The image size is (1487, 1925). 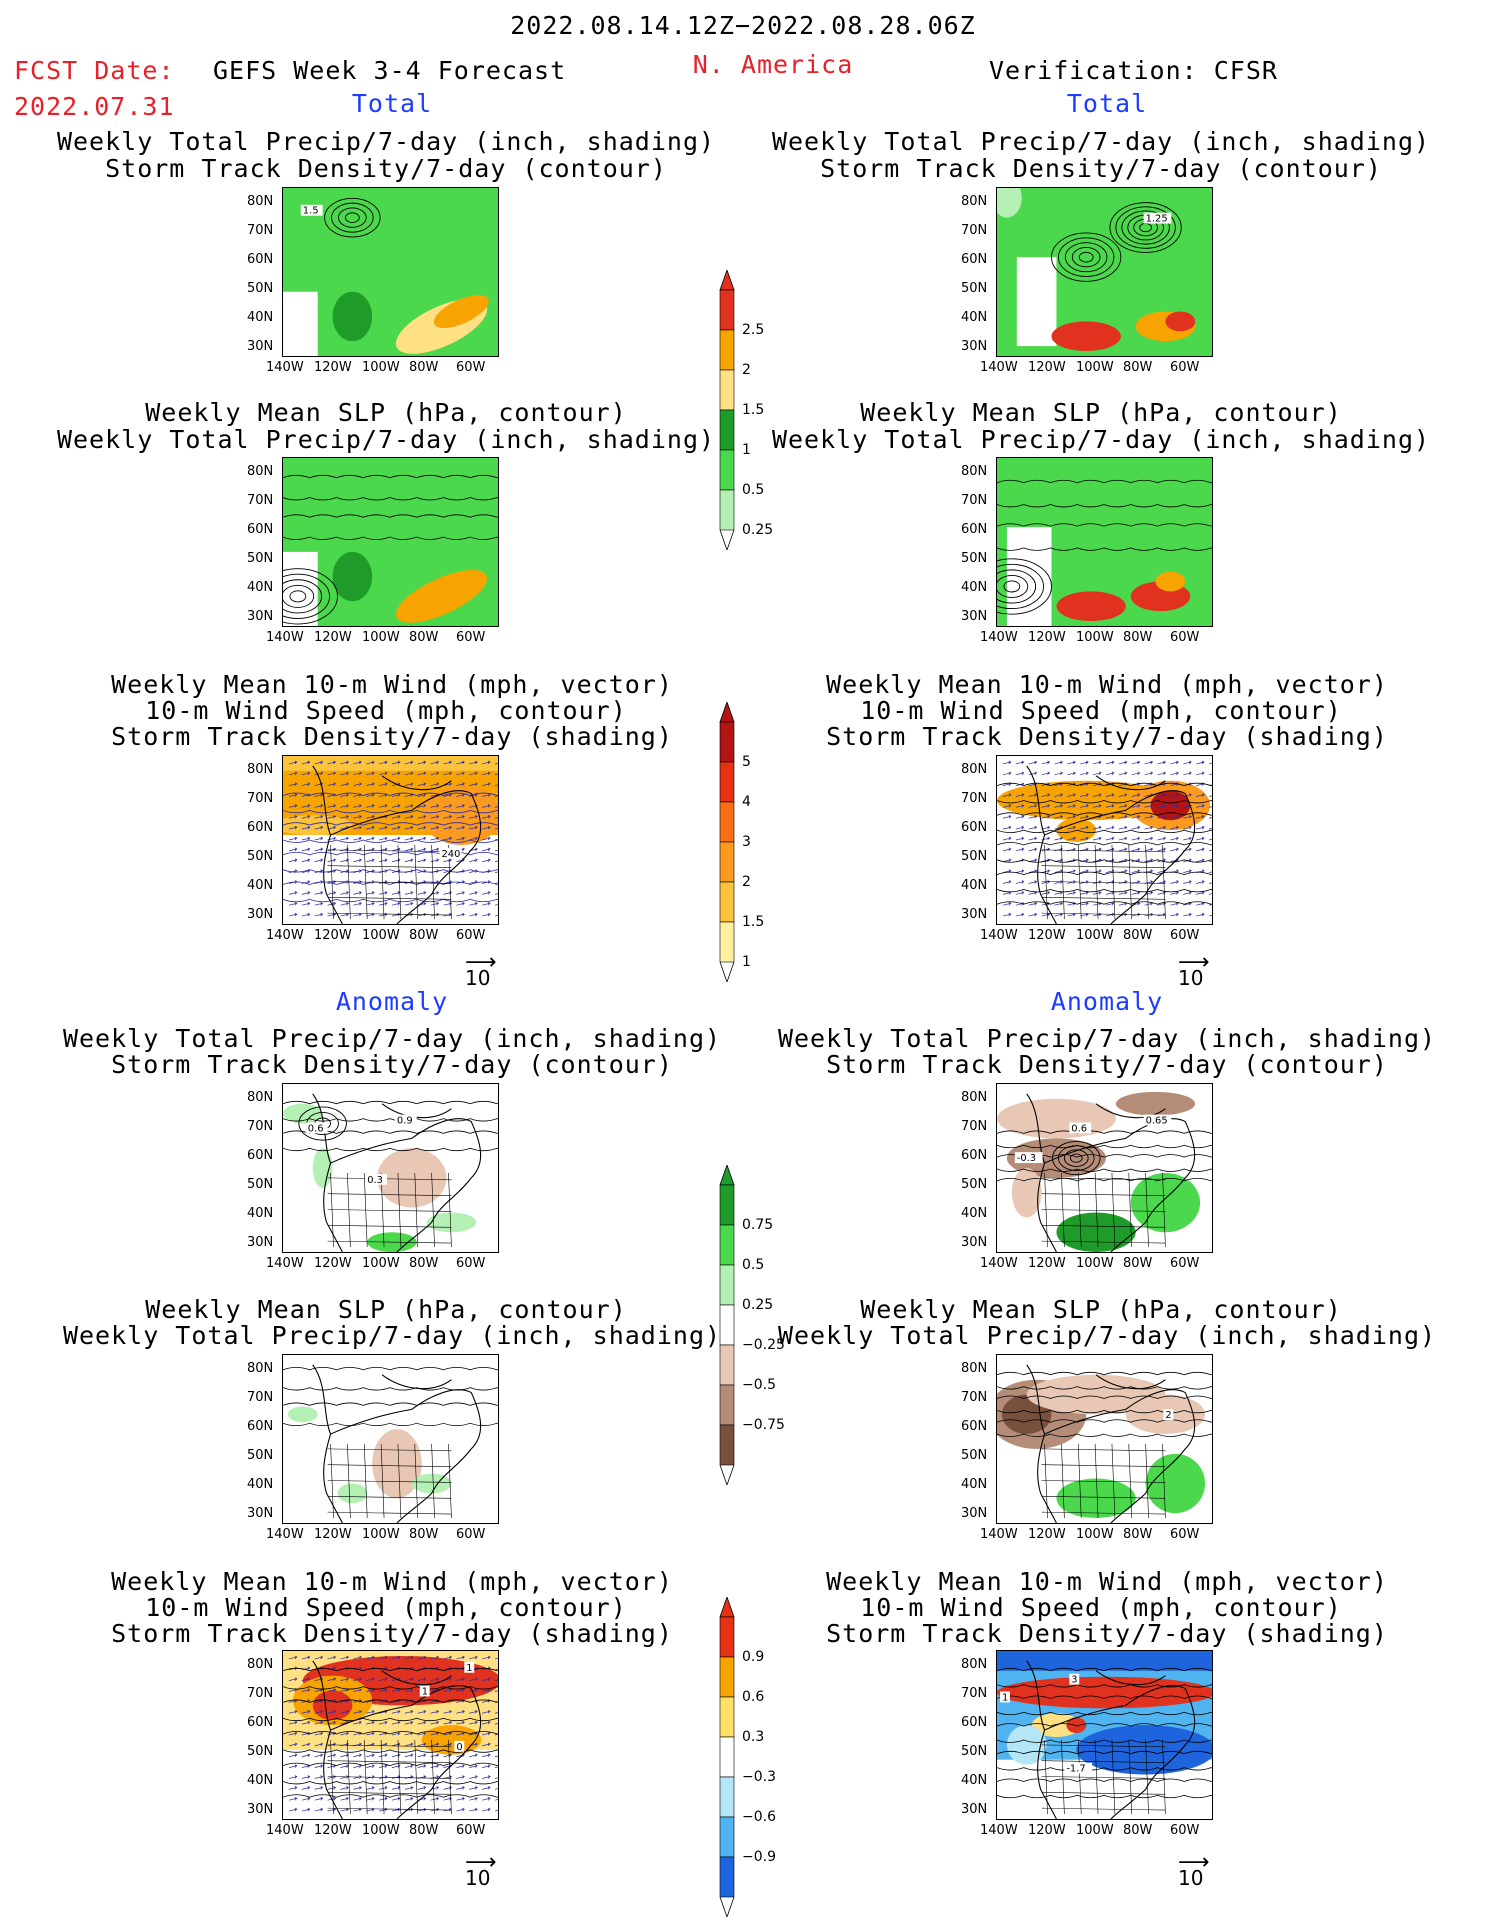 What do you see at coordinates (763, 1425) in the screenshot?
I see `colorbar-label: −0.75` at bounding box center [763, 1425].